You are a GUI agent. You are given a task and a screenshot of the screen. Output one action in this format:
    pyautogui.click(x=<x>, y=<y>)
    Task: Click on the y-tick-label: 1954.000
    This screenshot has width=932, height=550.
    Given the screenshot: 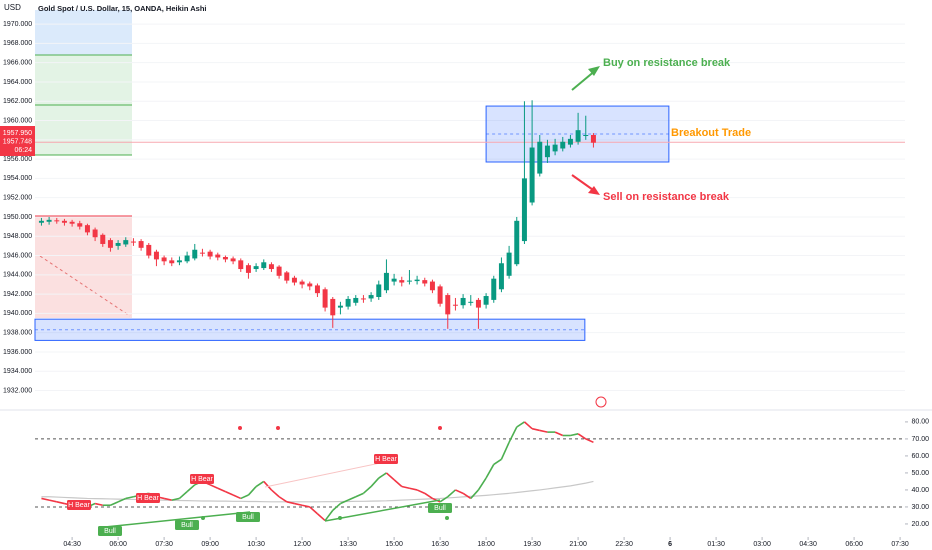 What is the action you would take?
    pyautogui.click(x=17, y=178)
    